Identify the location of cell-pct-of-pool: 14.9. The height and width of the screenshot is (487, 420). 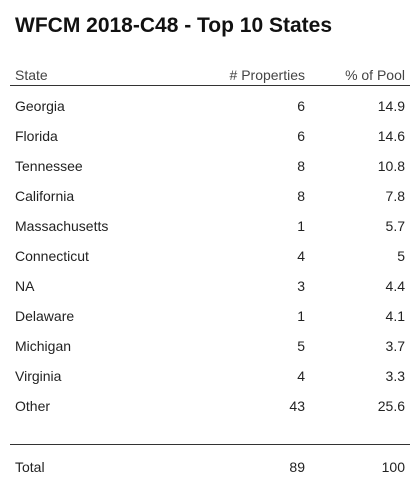
(391, 106).